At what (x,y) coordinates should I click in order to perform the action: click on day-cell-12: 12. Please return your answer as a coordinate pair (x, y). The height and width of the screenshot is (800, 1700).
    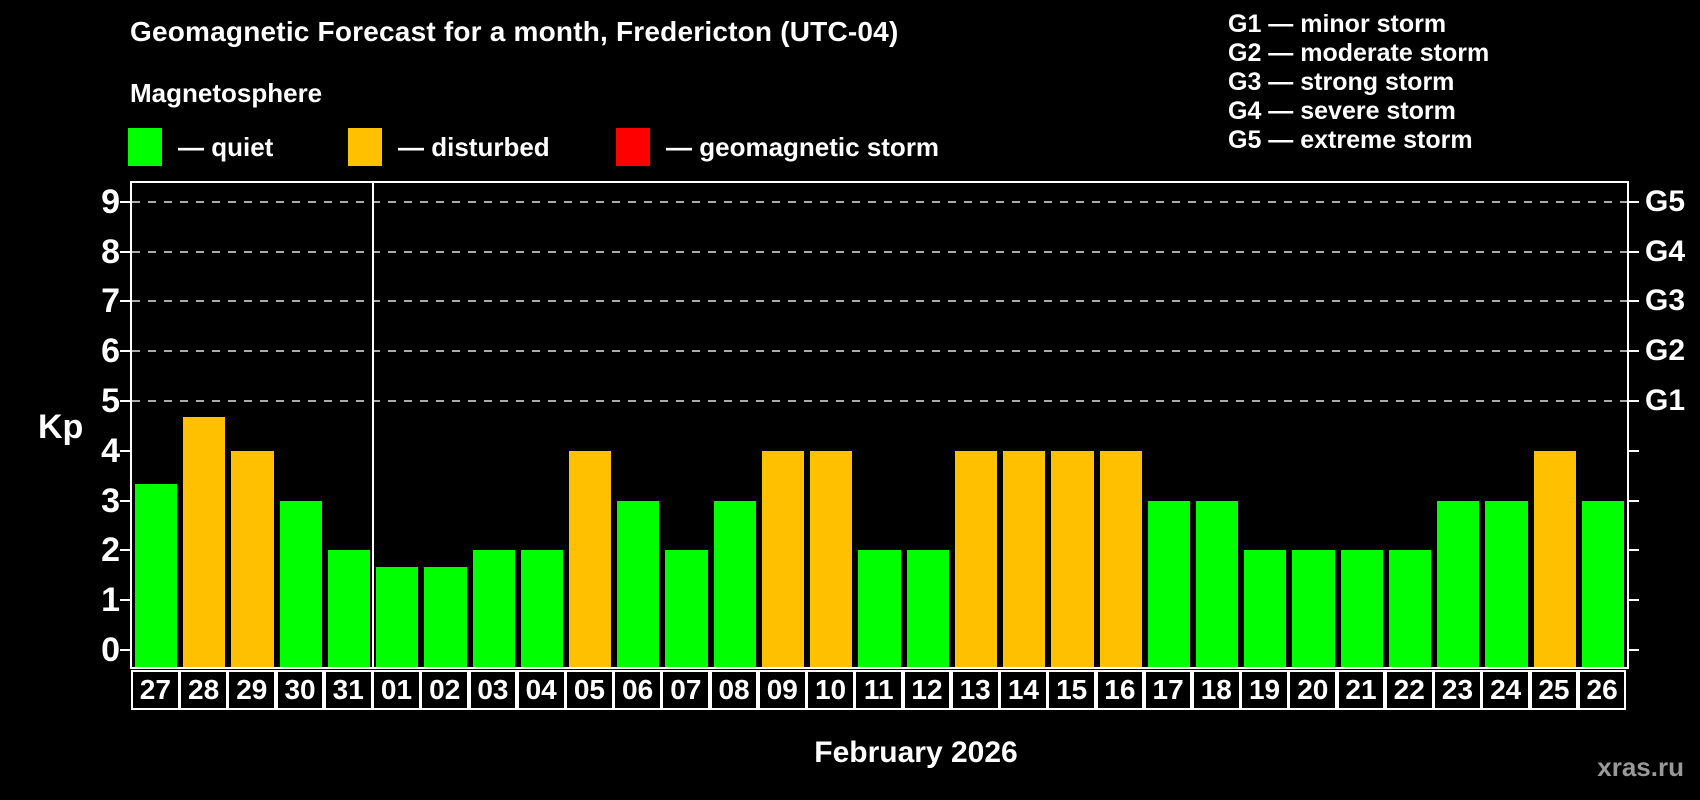
    Looking at the image, I should click on (927, 690).